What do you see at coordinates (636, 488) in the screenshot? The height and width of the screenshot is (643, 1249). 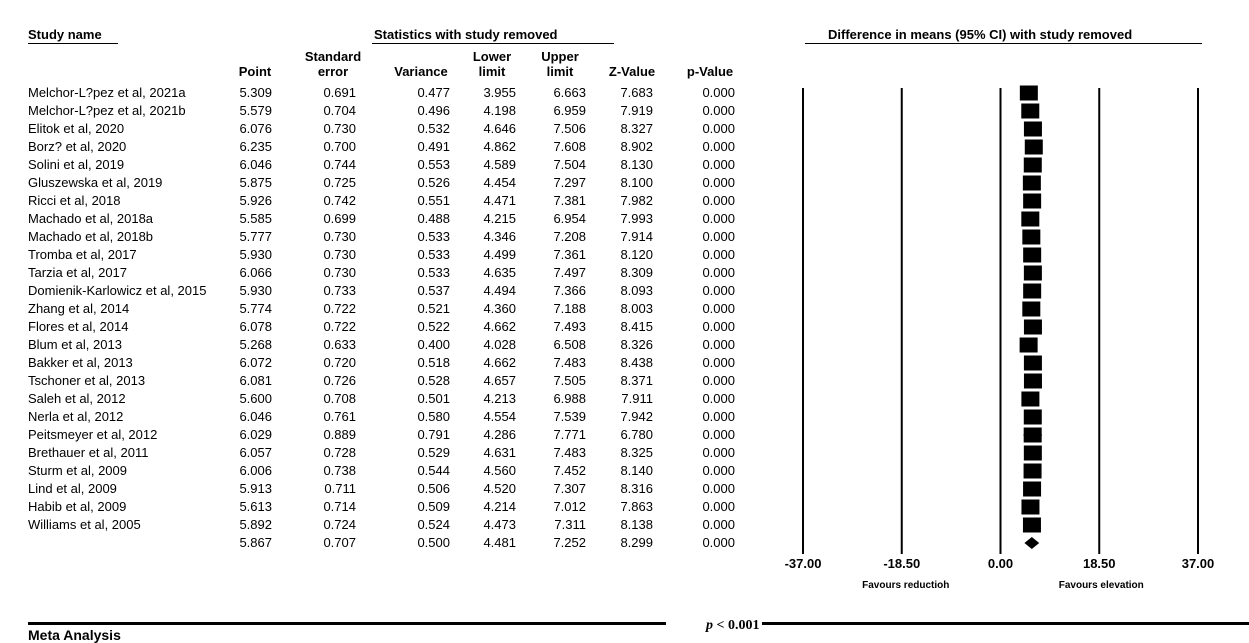 I see `z-cell: 8.316` at bounding box center [636, 488].